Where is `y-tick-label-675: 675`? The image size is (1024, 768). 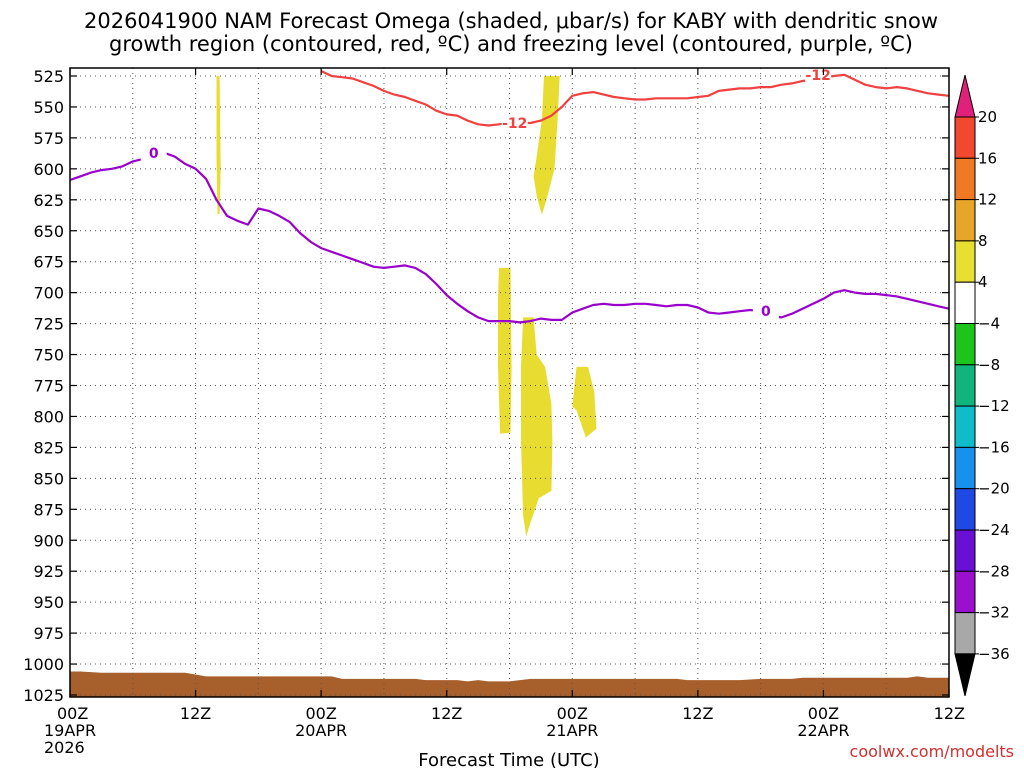 y-tick-label-675: 675 is located at coordinates (48, 262).